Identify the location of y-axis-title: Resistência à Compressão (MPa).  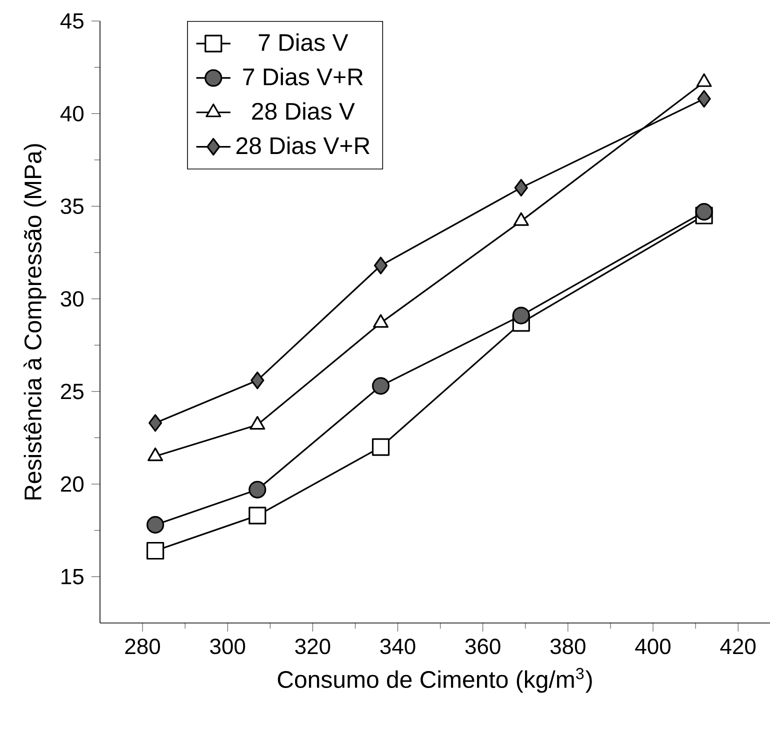
(35, 322).